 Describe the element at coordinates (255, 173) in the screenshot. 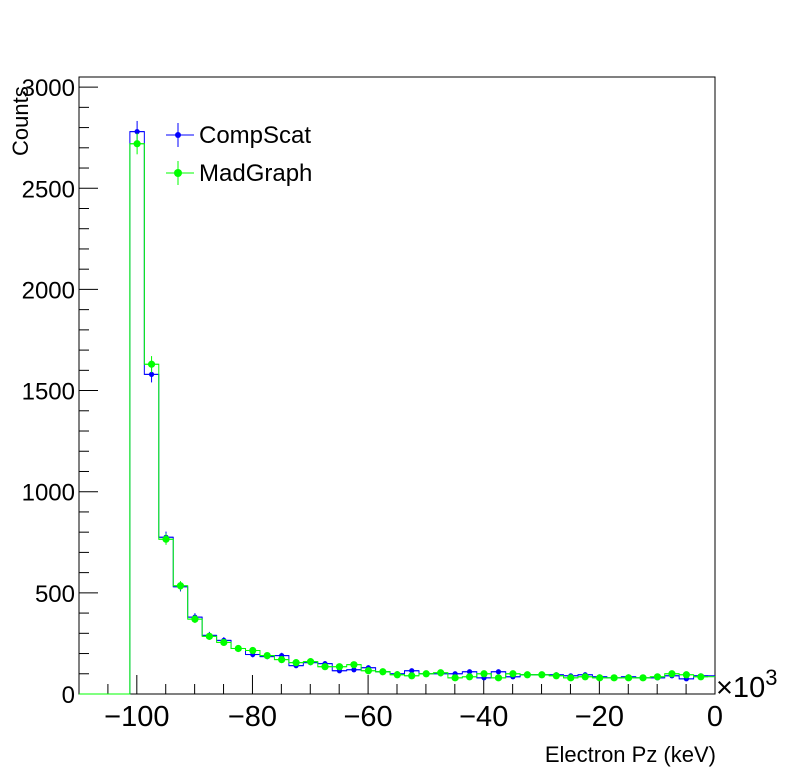

I see `legend-label-madgraph: MadGraph` at that location.